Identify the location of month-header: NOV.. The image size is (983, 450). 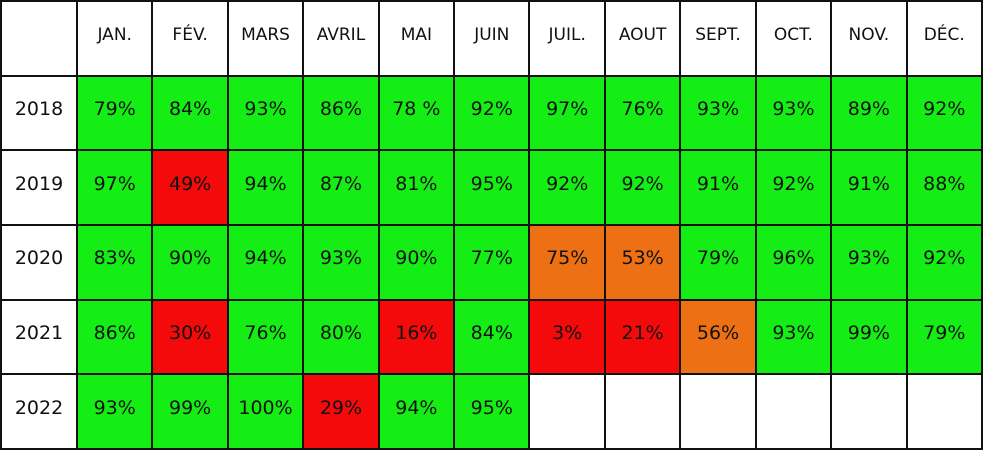
(870, 39).